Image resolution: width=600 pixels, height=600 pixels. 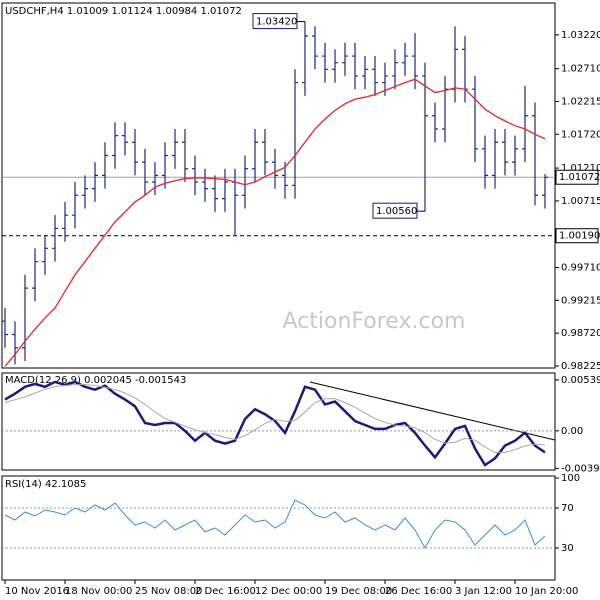 What do you see at coordinates (580, 468) in the screenshot?
I see `y-tick-label: -0.003981` at bounding box center [580, 468].